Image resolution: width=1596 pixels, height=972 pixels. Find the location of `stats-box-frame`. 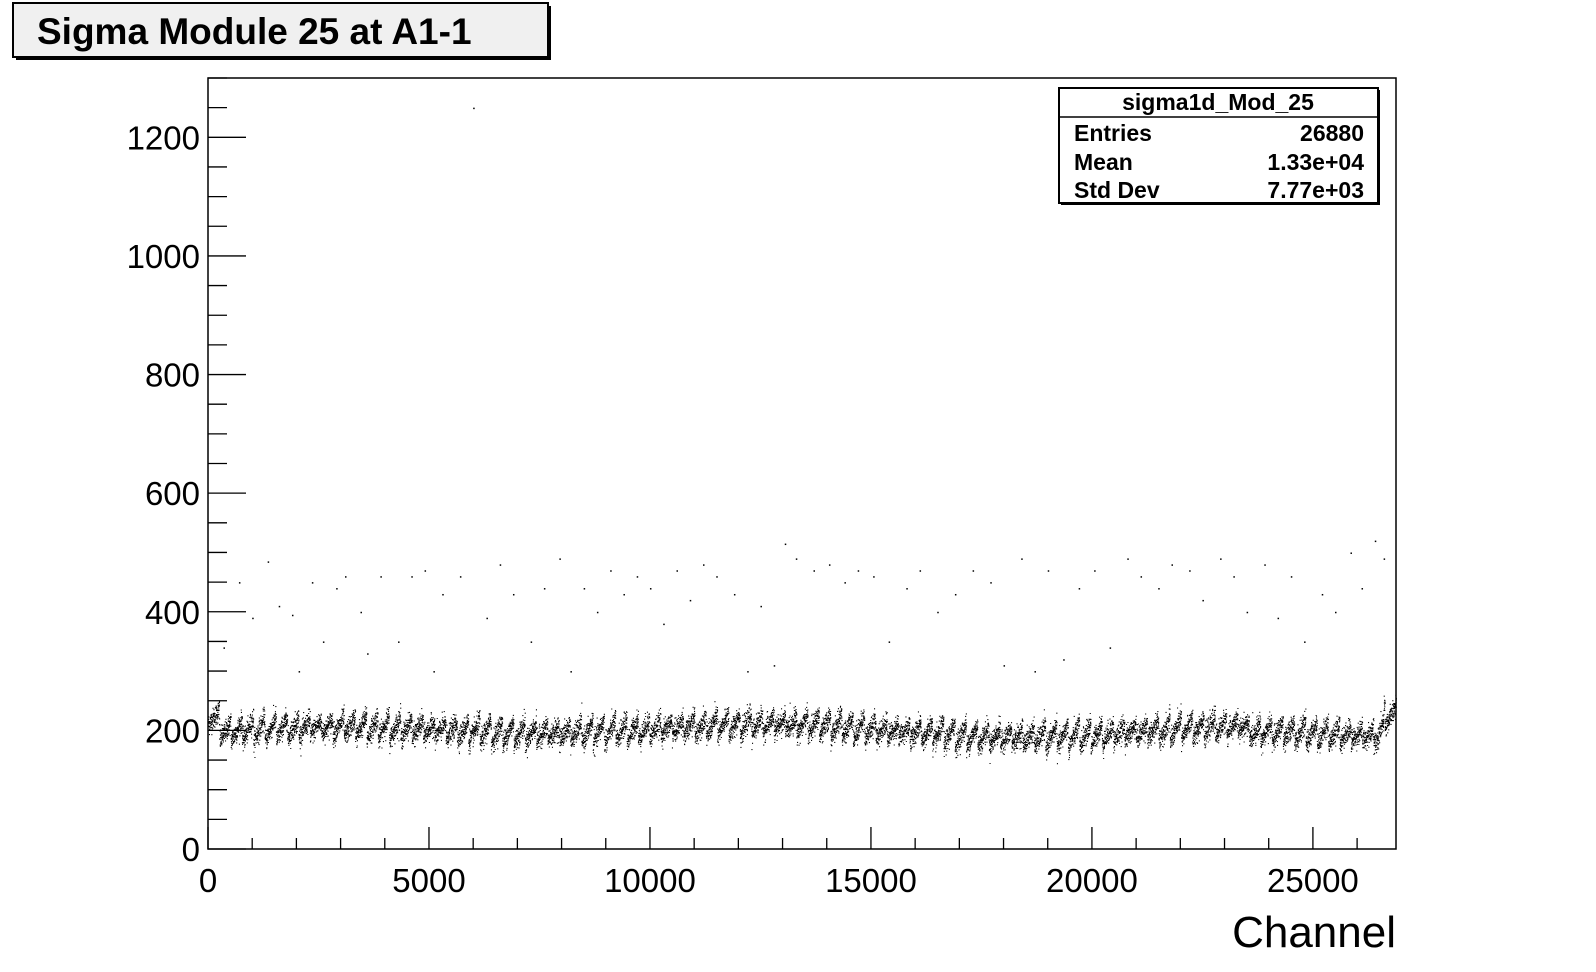

stats-box-frame is located at coordinates (1218, 145).